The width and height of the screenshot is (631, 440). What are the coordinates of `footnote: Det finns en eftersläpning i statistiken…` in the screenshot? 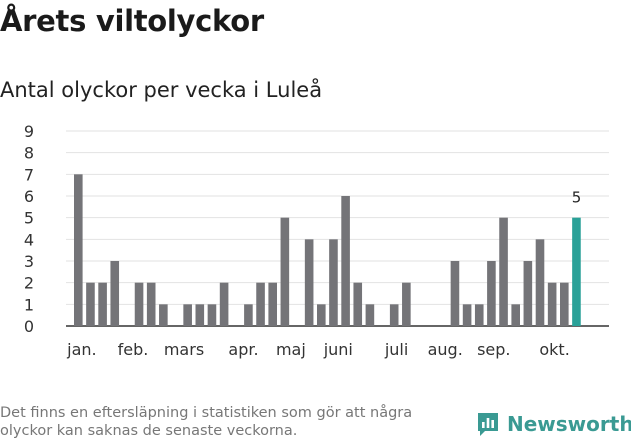 It's located at (206, 422).